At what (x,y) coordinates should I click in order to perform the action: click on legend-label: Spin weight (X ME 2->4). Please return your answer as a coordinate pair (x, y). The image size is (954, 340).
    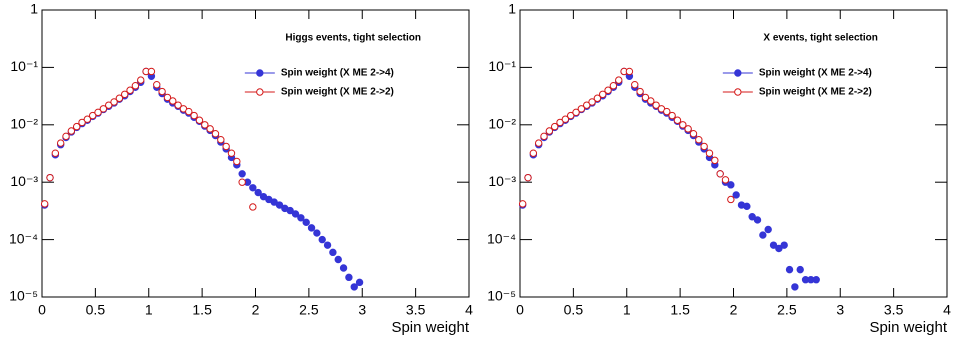
    Looking at the image, I should click on (815, 73).